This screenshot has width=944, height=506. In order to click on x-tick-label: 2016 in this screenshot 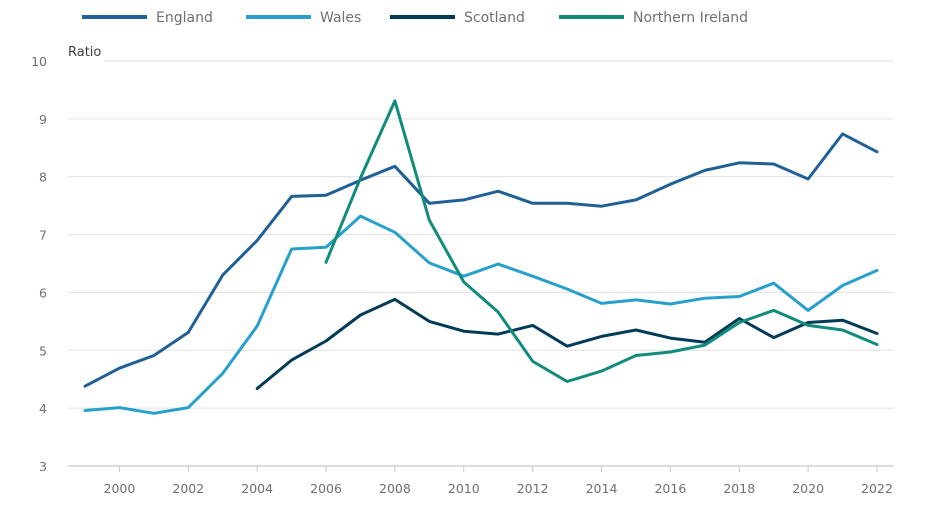, I will do `click(670, 488)`.